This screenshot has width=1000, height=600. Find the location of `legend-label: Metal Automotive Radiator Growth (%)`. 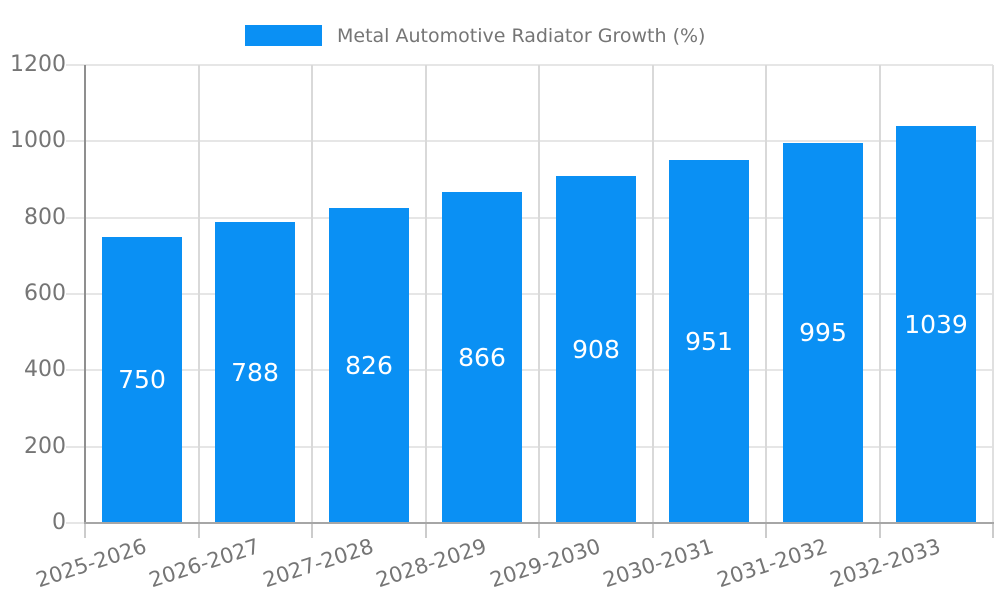

legend-label: Metal Automotive Radiator Growth (%) is located at coordinates (521, 35).